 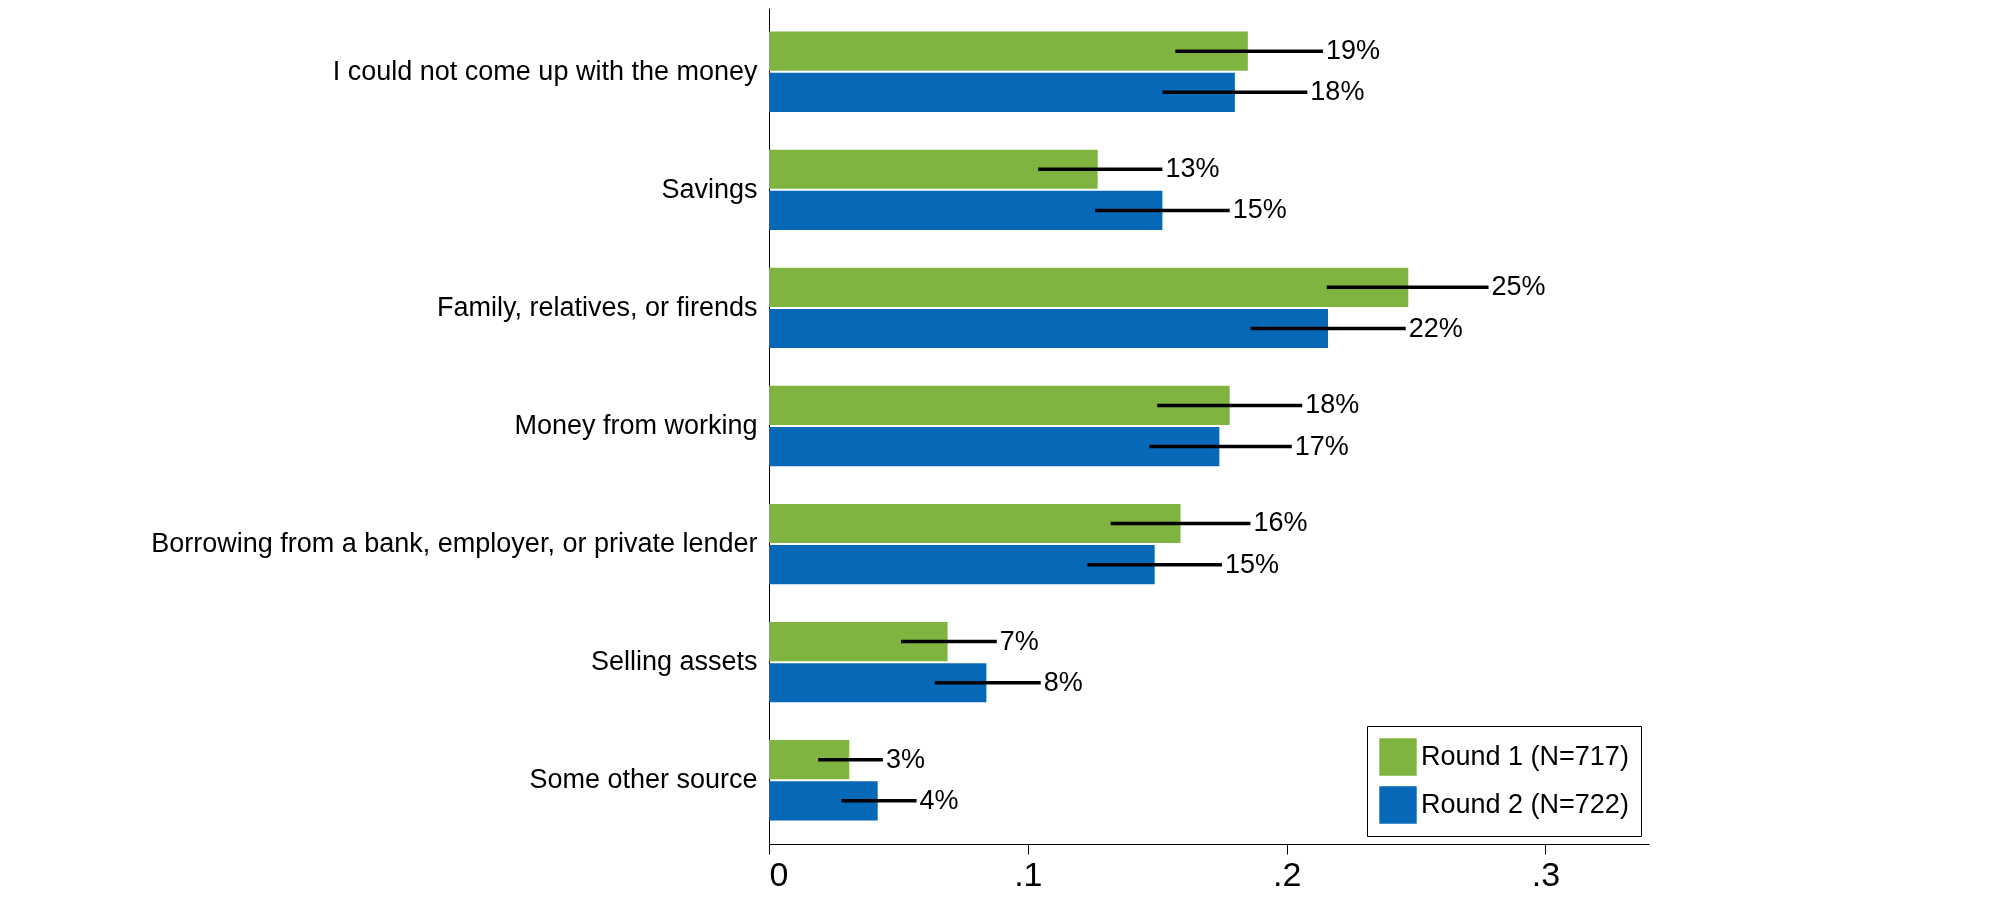 I want to click on x-tick-label: .2, so click(x=1287, y=873).